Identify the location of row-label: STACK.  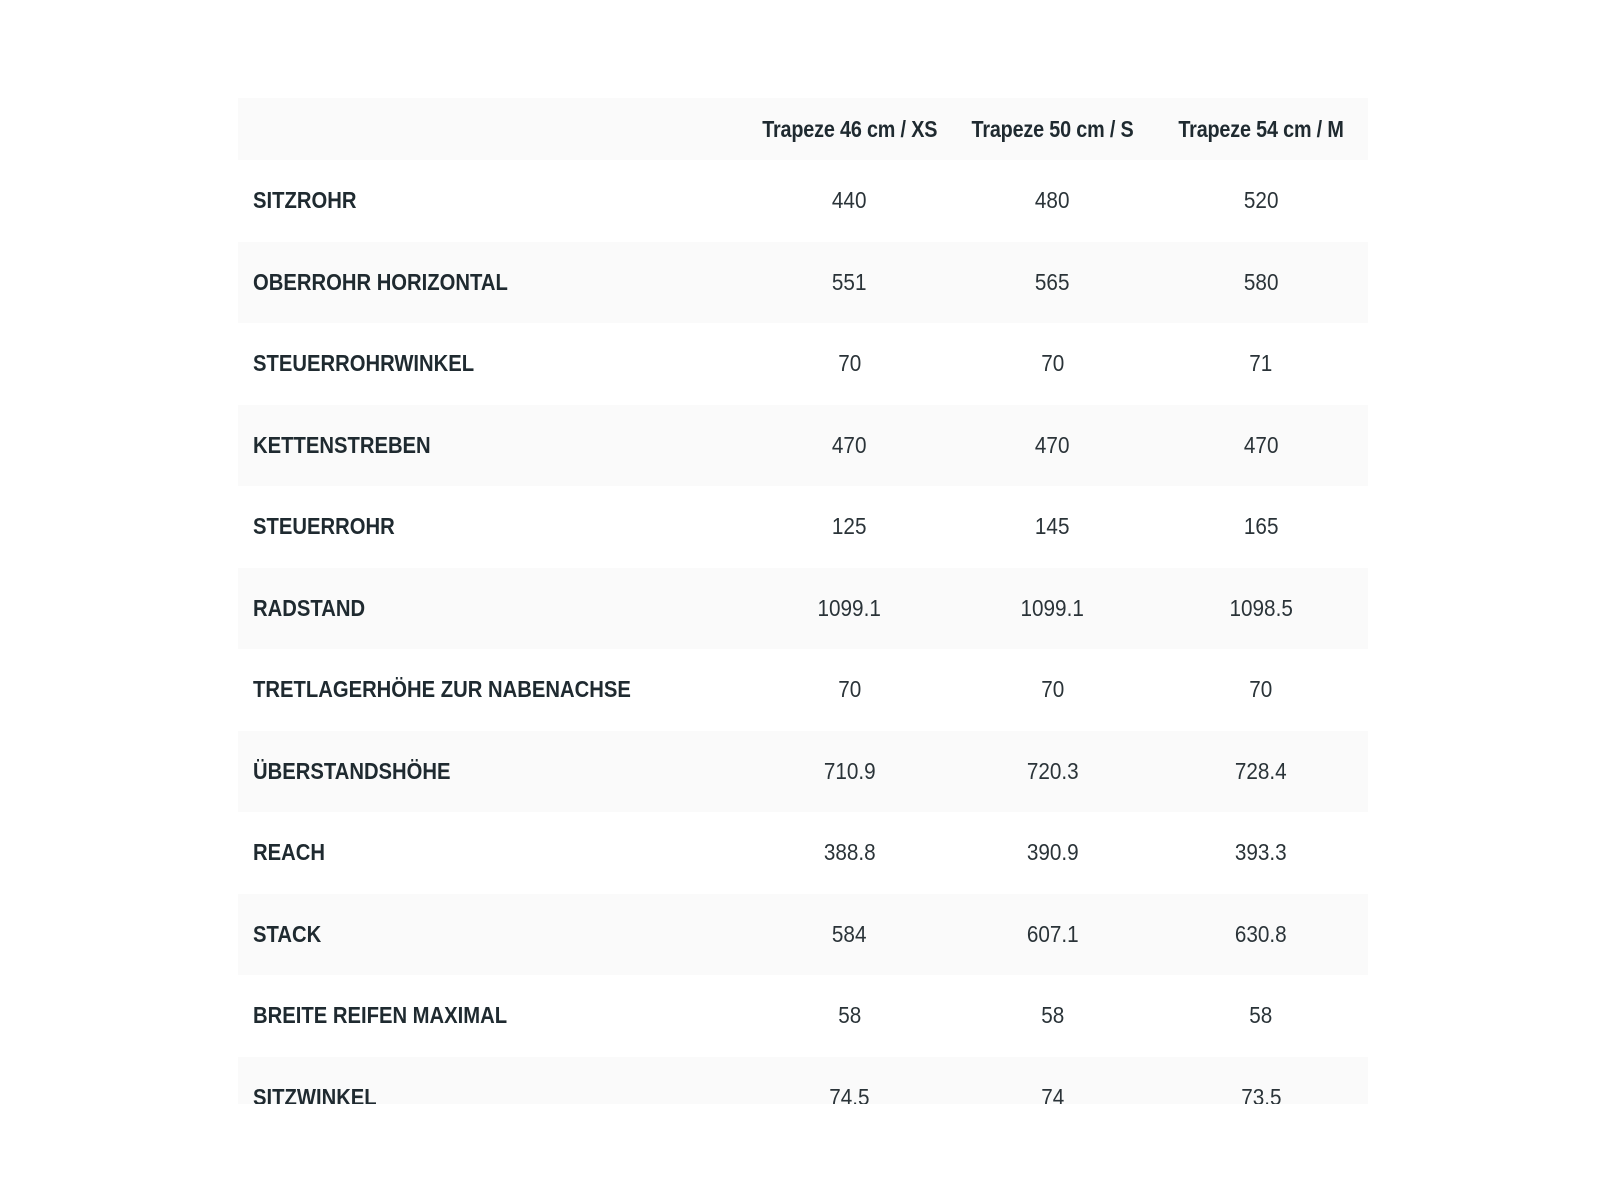
(287, 933).